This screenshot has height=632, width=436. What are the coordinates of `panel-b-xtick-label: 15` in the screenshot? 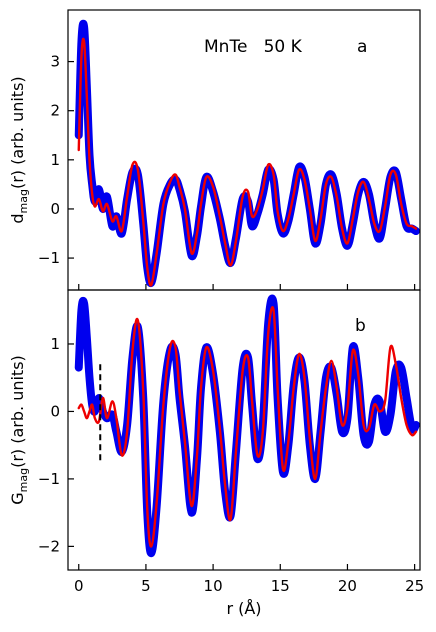 It's located at (280, 586).